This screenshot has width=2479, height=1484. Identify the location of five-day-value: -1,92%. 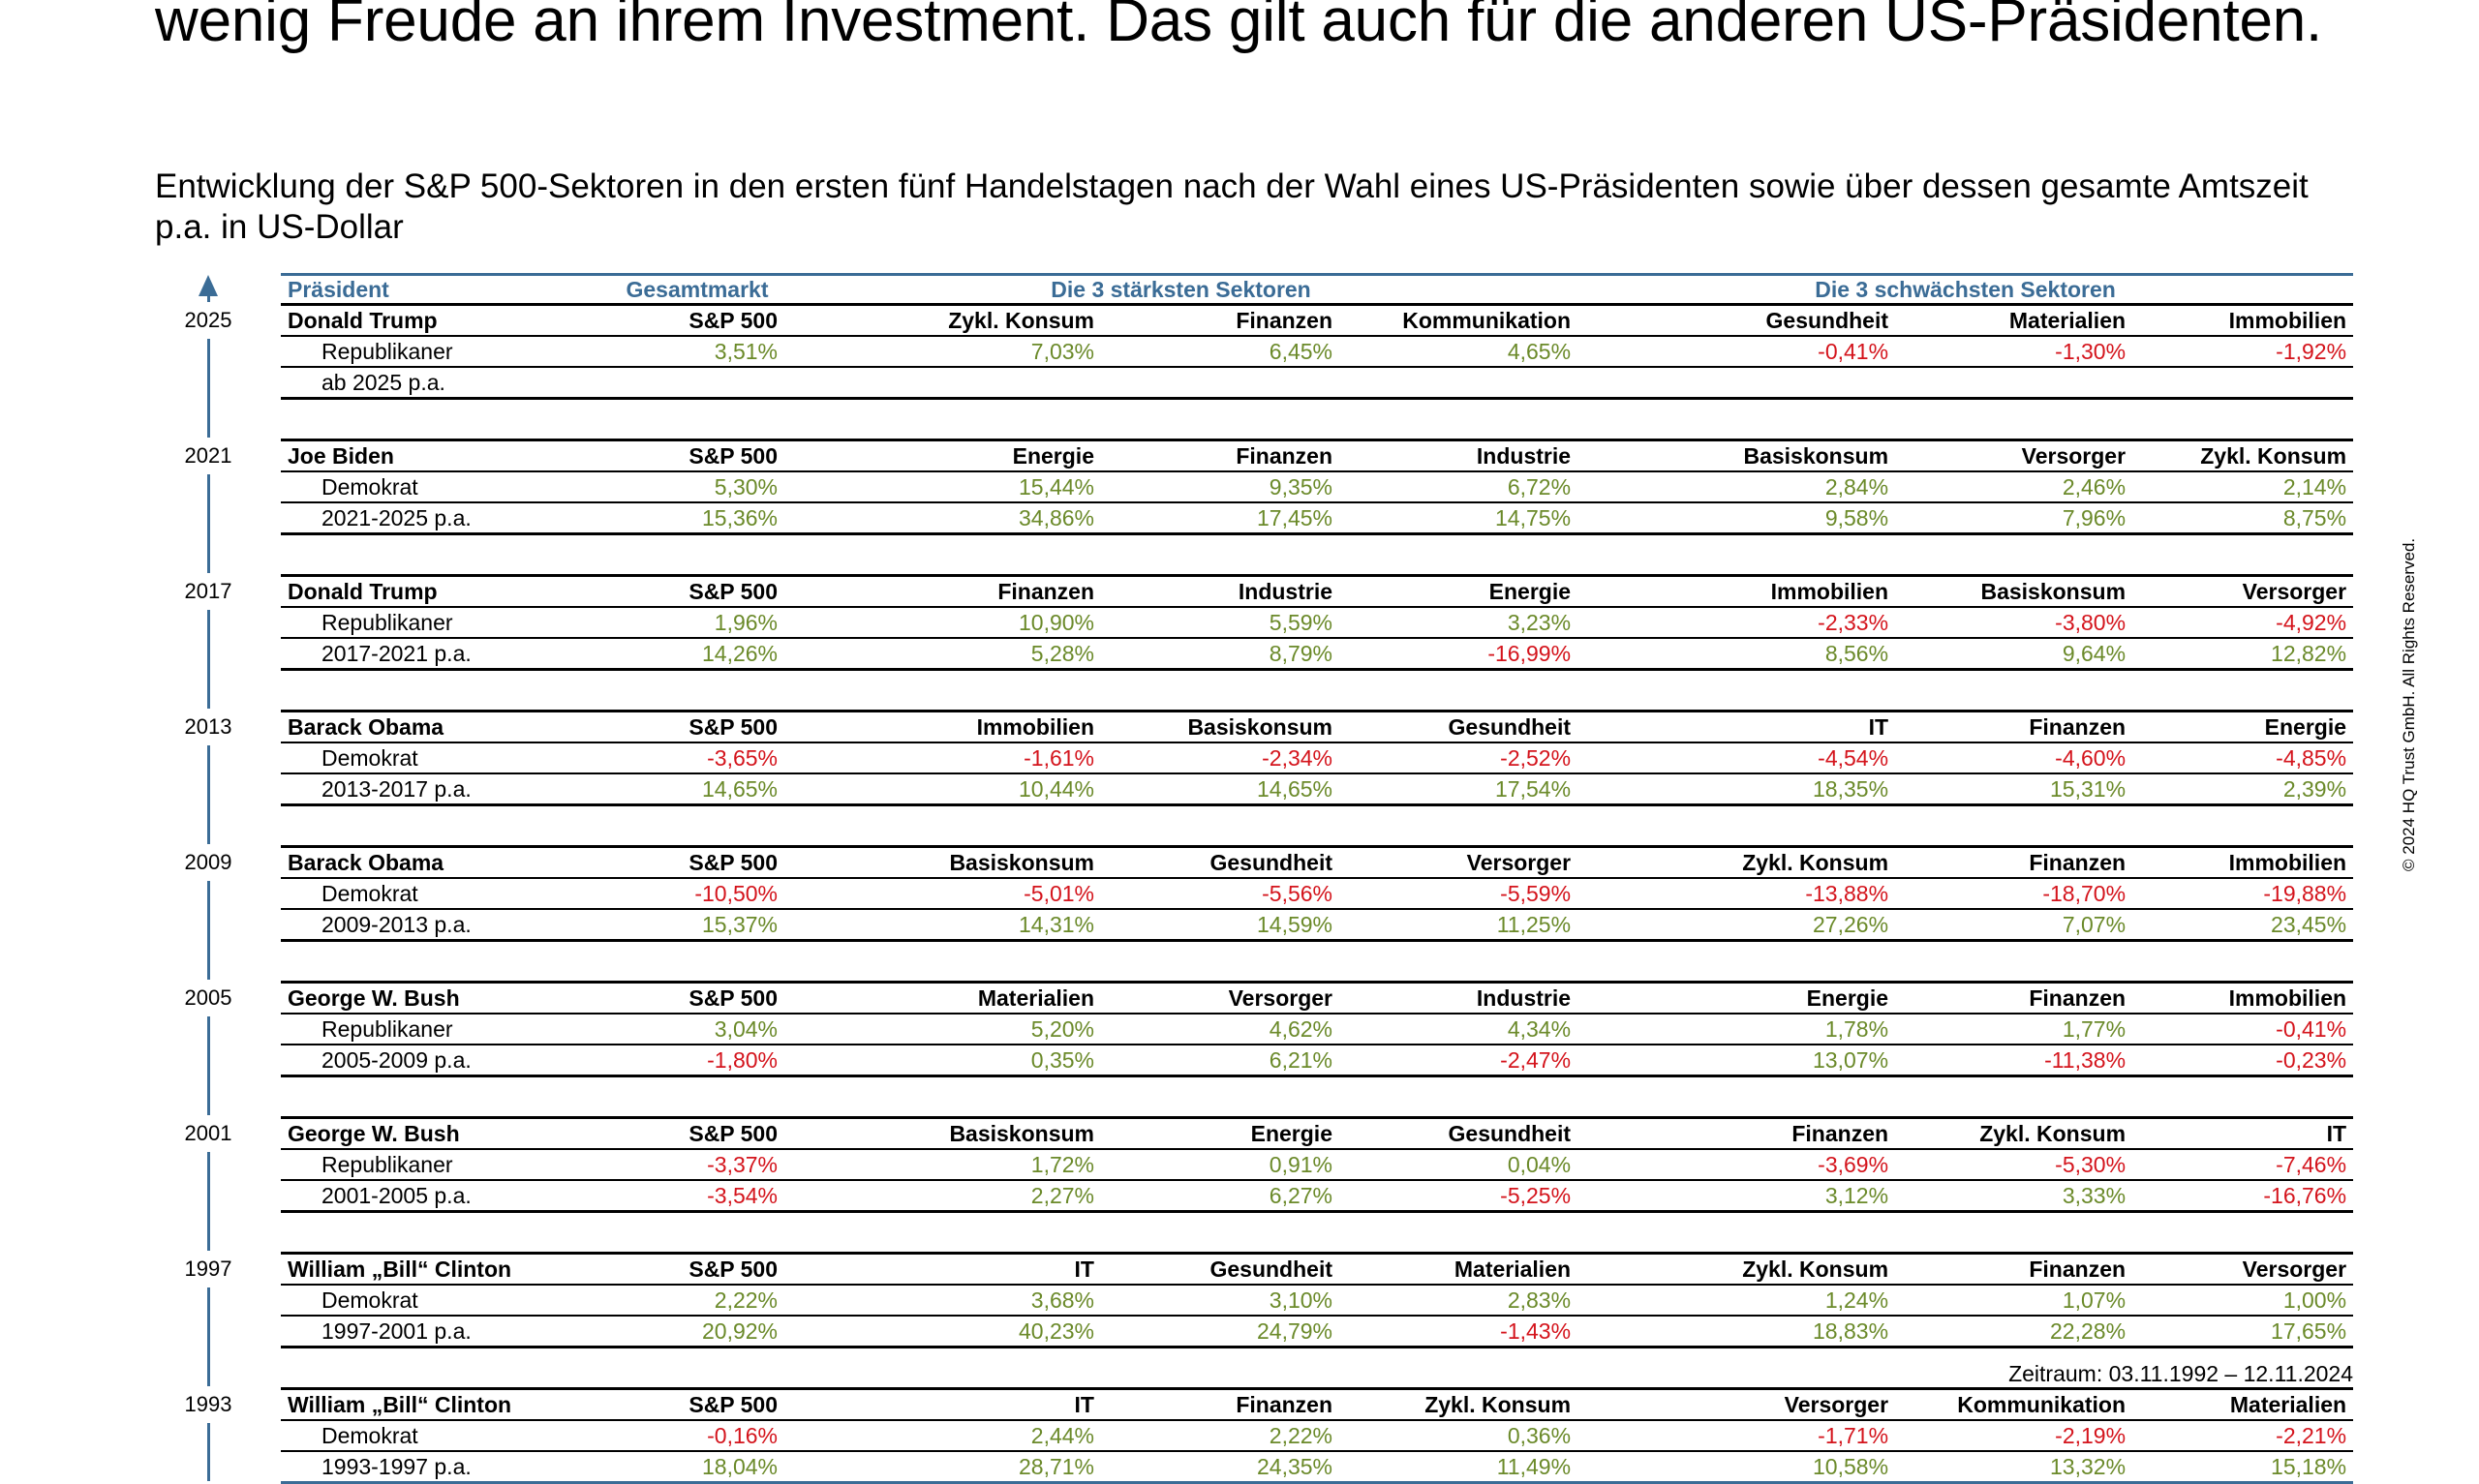
(2243, 351).